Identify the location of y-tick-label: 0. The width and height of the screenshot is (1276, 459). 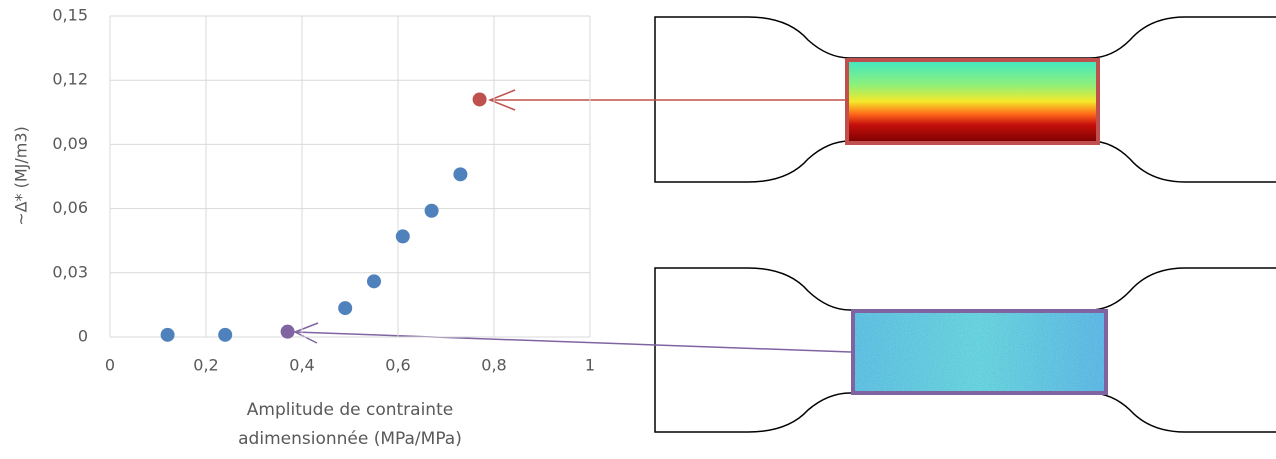
(83, 336).